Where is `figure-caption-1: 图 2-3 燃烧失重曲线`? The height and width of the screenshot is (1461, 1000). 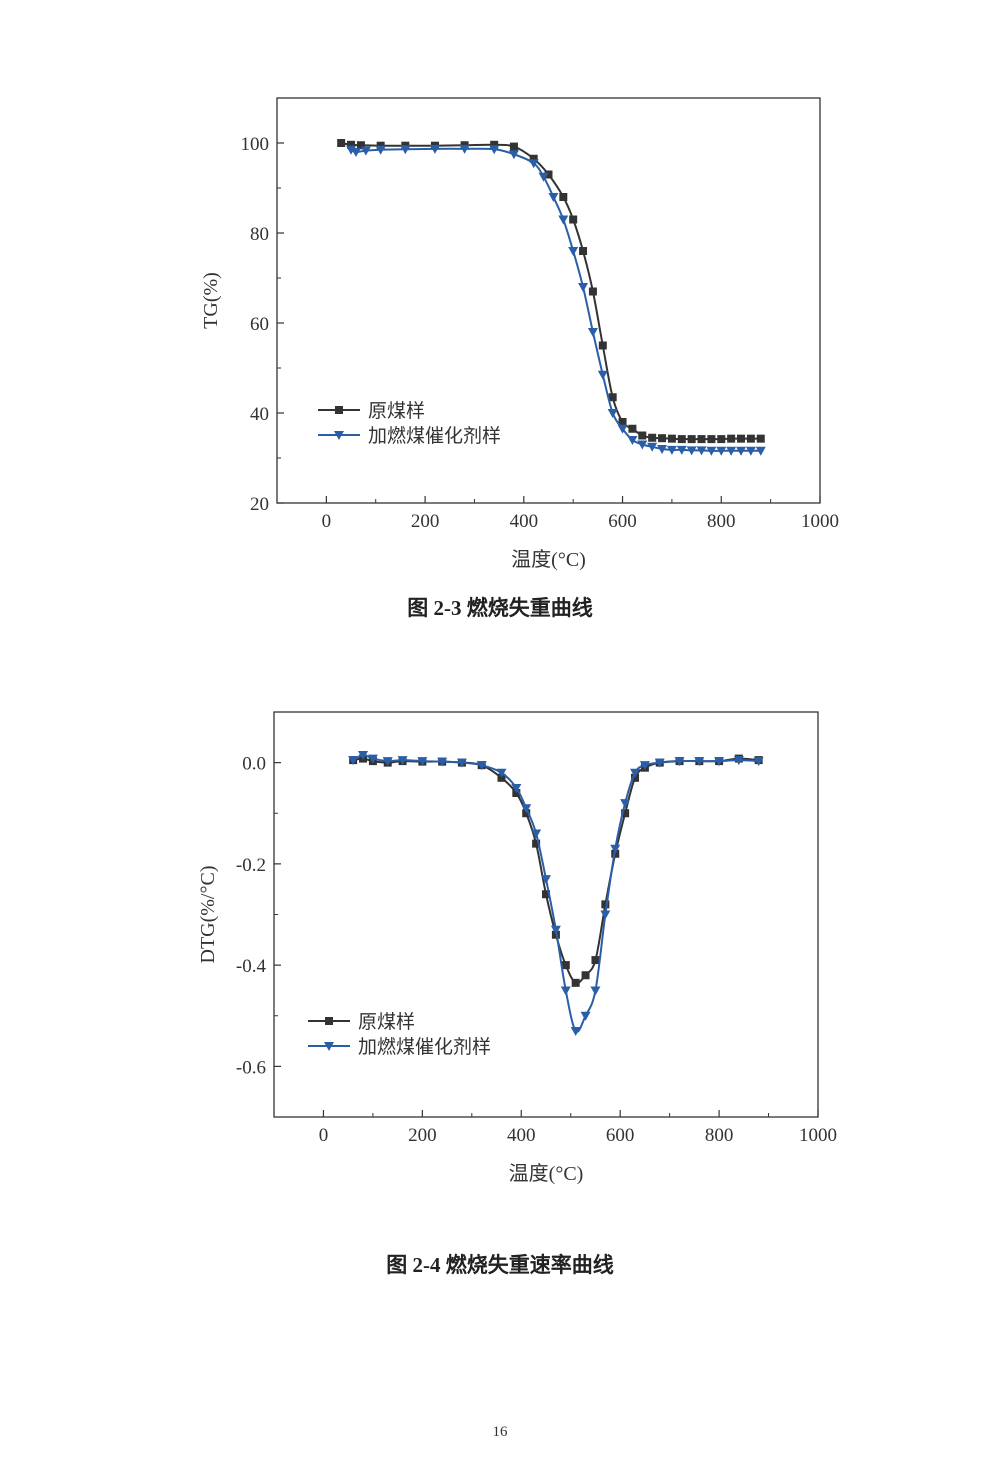
figure-caption-1: 图 2-3 燃烧失重曲线 is located at coordinates (500, 608).